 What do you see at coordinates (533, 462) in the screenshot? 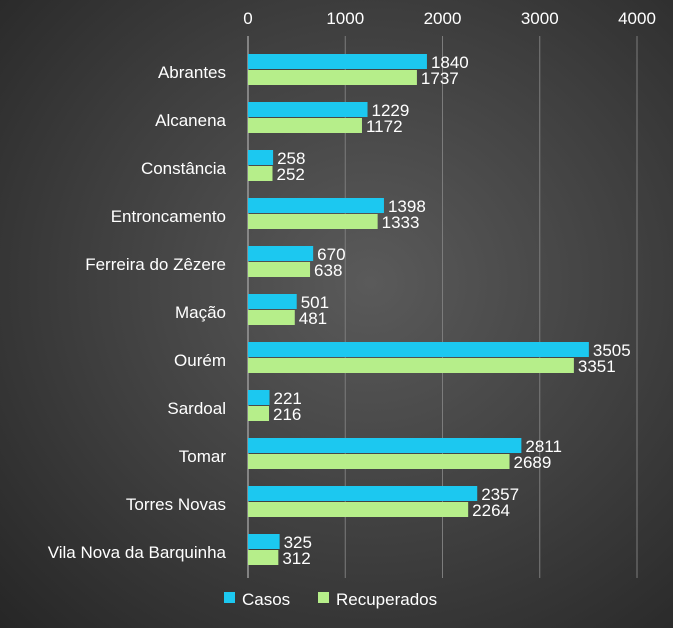
I see `data-label: 2689` at bounding box center [533, 462].